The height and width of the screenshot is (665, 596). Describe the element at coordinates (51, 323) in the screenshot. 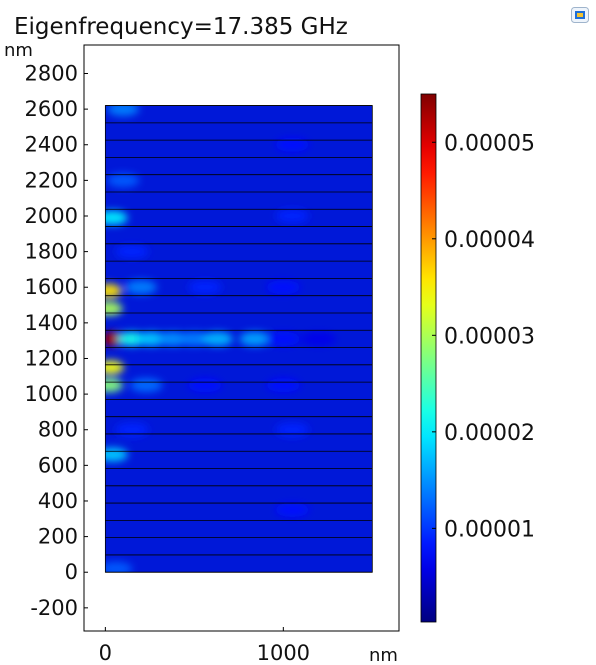

I see `y-tick-label: 1400` at that location.